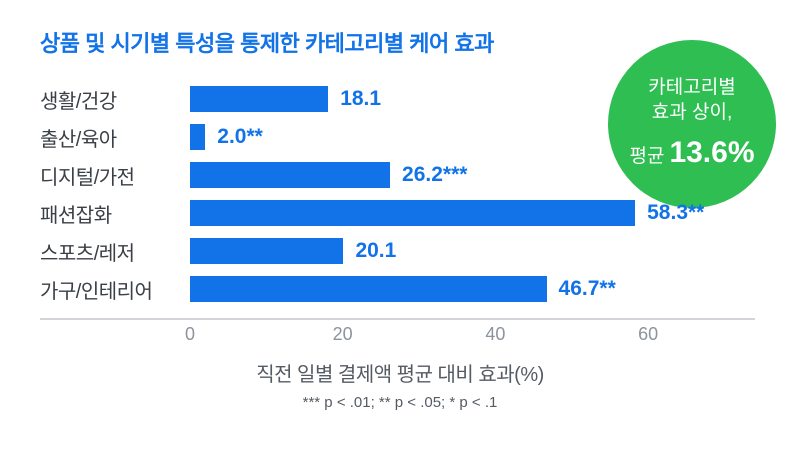  I want to click on bar-plot-area: 18.1, so click(472, 99).